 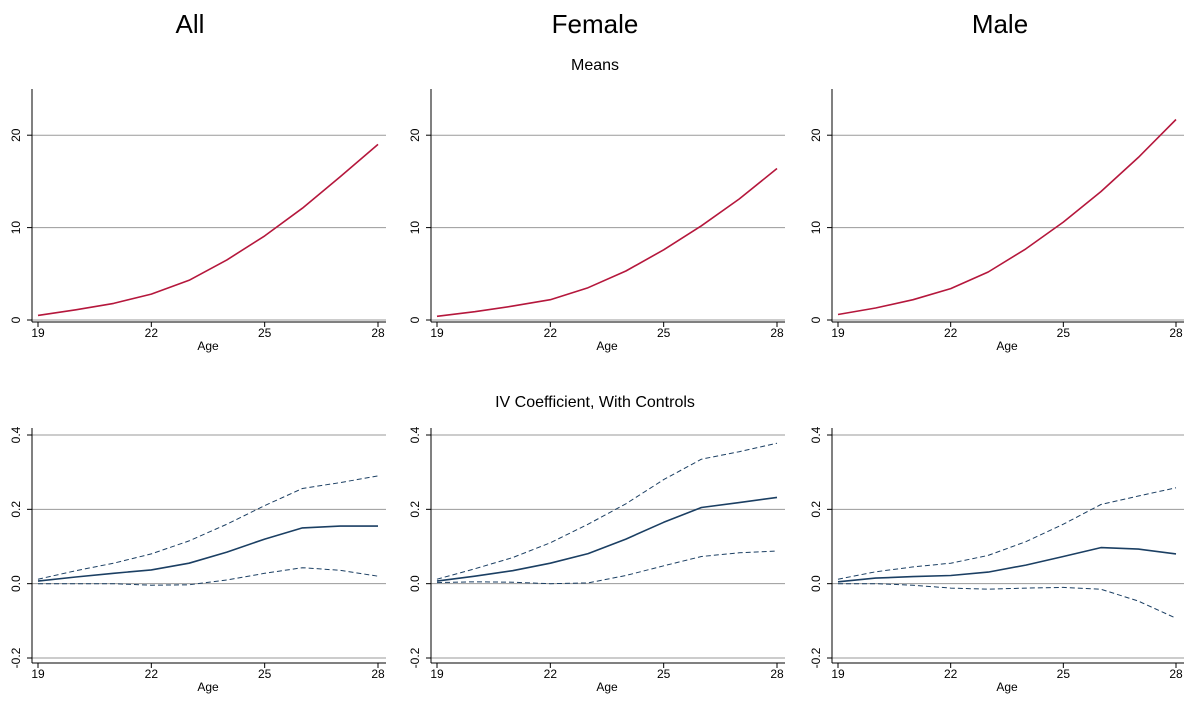 I want to click on row-title-means: Means, so click(x=595, y=65).